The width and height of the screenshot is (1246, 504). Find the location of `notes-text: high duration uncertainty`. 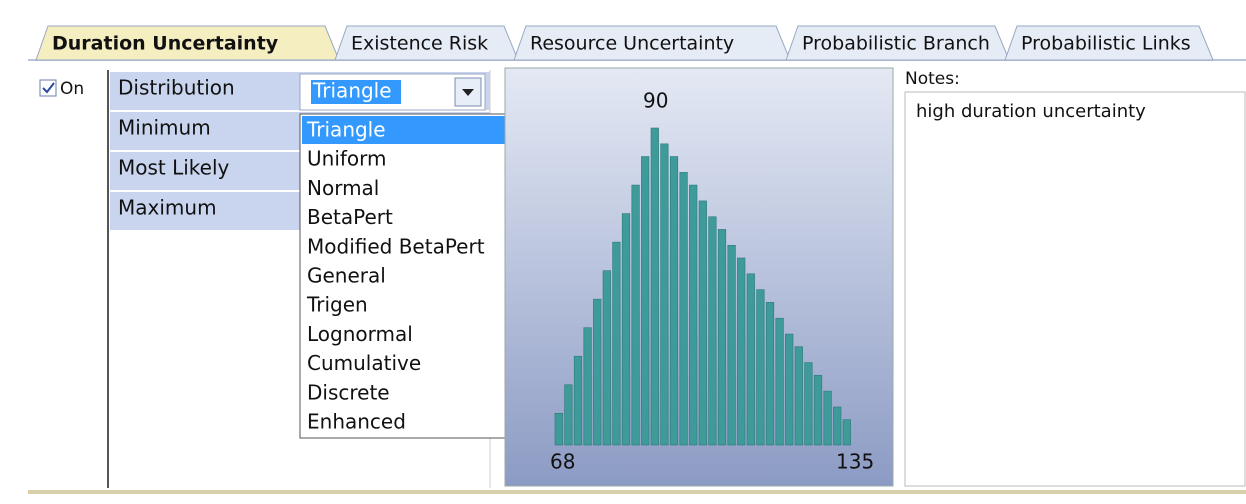

notes-text: high duration uncertainty is located at coordinates (1031, 111).